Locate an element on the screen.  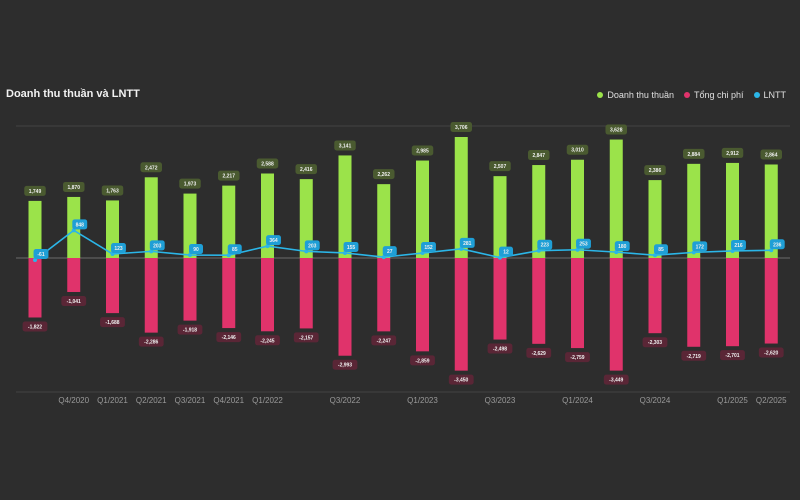
cost-label: -1,822 is located at coordinates (35, 327).